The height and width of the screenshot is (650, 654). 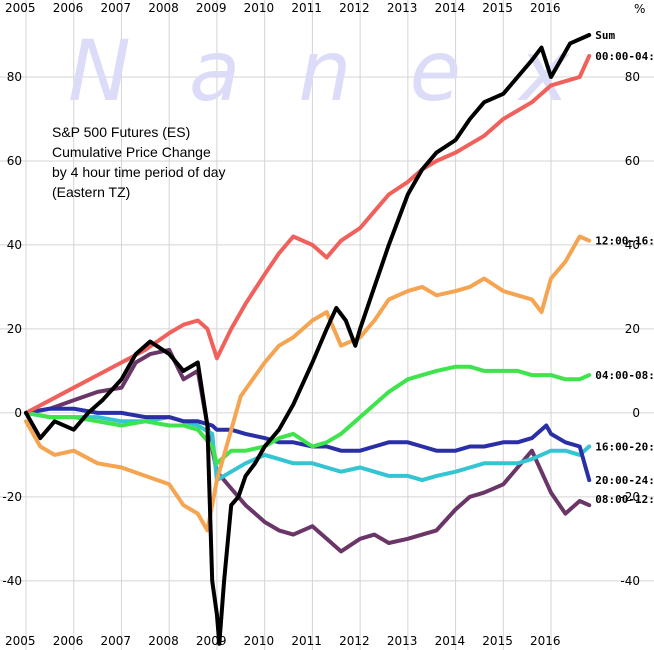 What do you see at coordinates (14, 245) in the screenshot?
I see `y-tick-left-40: 40` at bounding box center [14, 245].